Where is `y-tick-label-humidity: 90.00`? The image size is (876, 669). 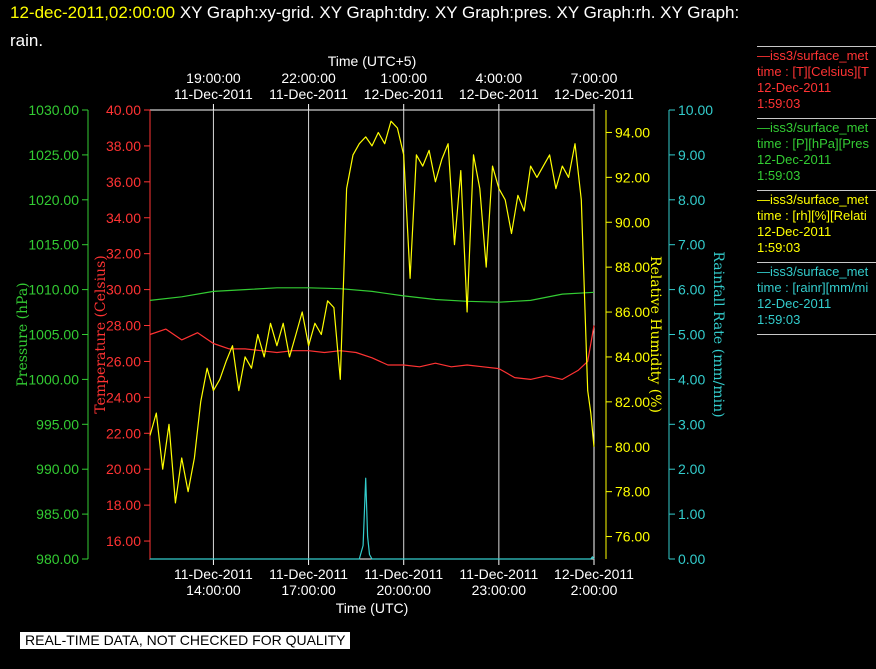
y-tick-label-humidity: 90.00 is located at coordinates (632, 222).